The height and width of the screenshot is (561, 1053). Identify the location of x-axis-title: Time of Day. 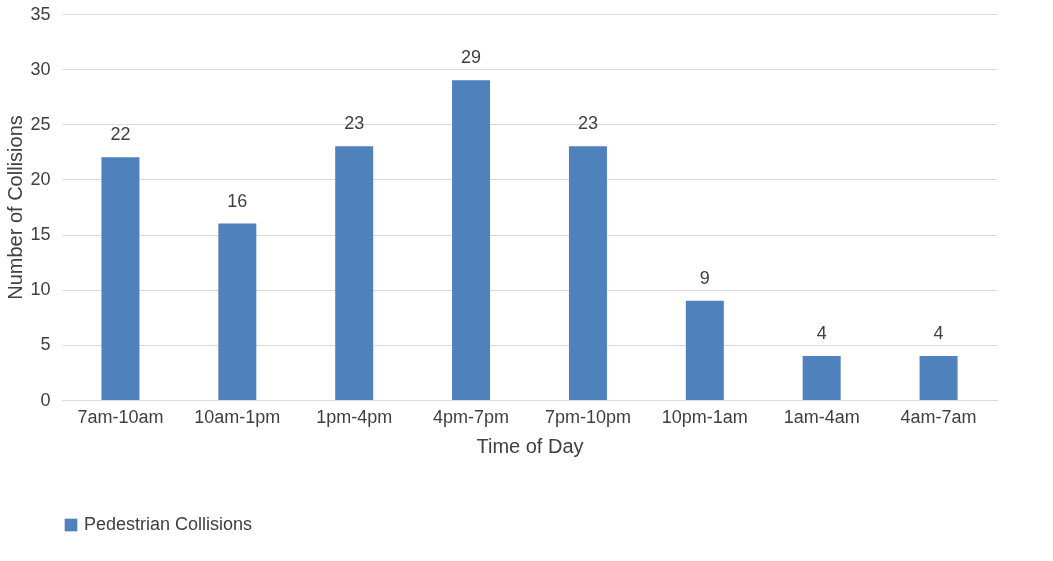
(530, 445).